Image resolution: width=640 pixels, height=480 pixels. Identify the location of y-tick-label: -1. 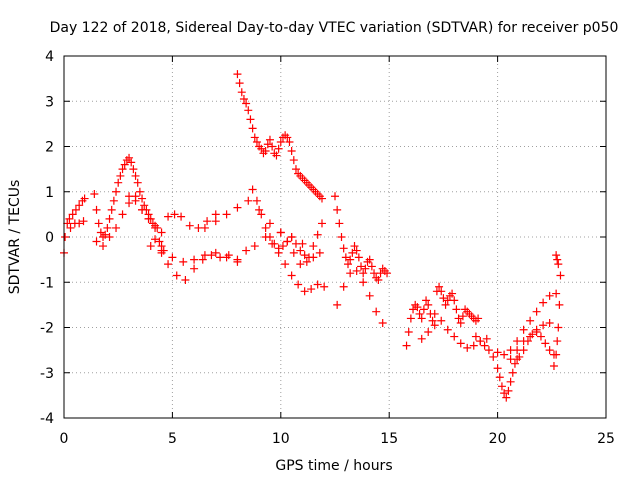
(47, 283).